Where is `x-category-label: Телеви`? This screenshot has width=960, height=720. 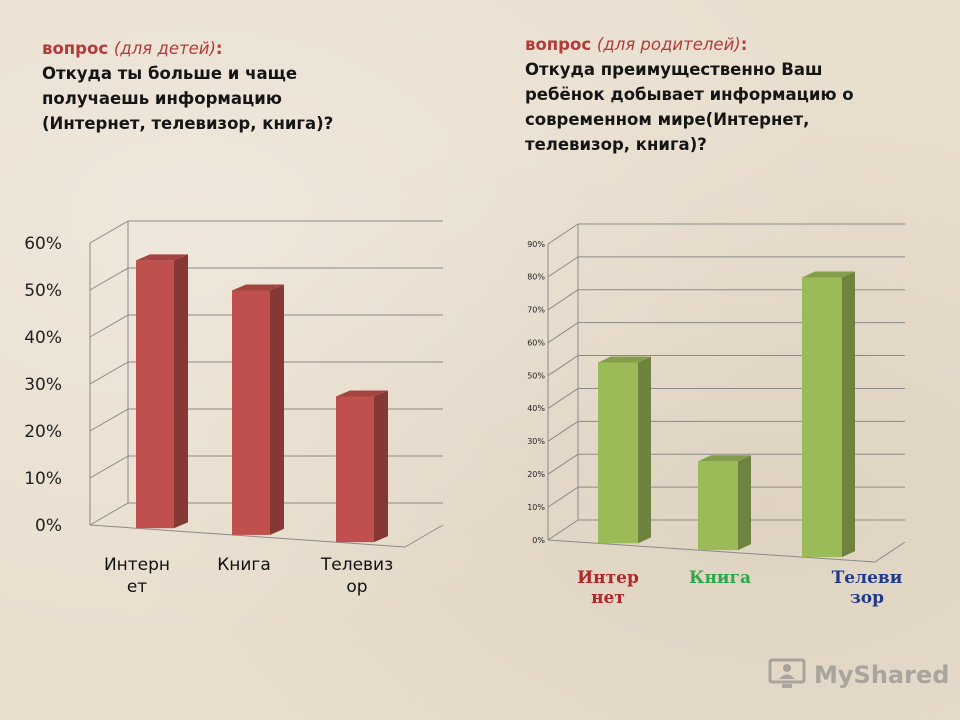 x-category-label: Телеви is located at coordinates (867, 578).